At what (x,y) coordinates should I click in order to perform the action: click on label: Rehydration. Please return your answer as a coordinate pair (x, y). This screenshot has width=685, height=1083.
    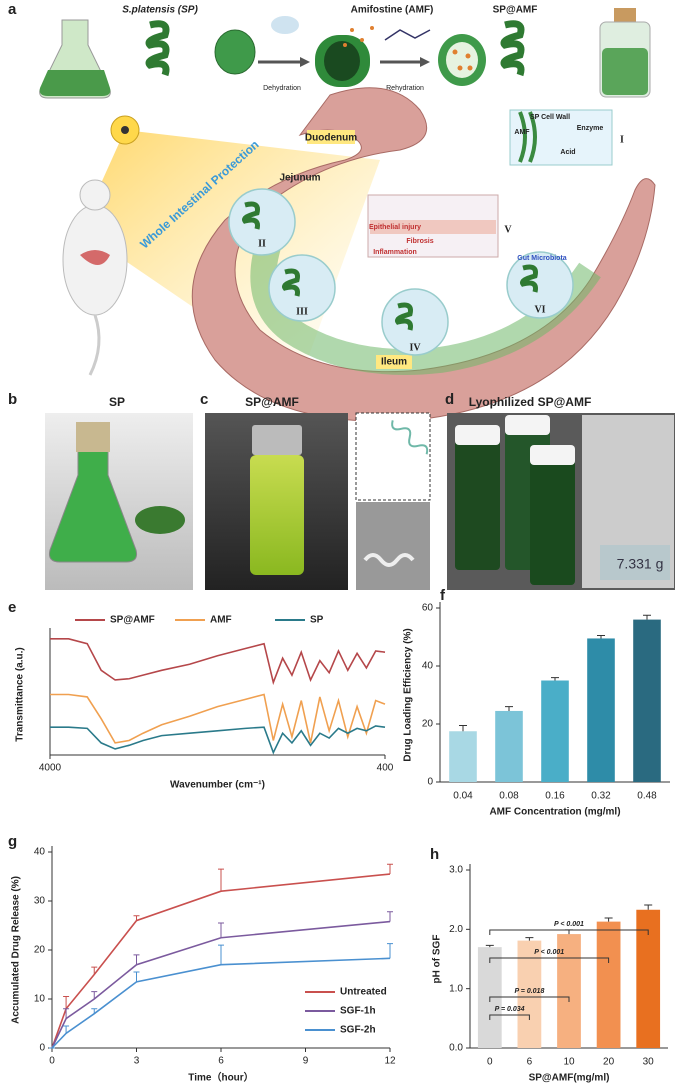
    Looking at the image, I should click on (405, 88).